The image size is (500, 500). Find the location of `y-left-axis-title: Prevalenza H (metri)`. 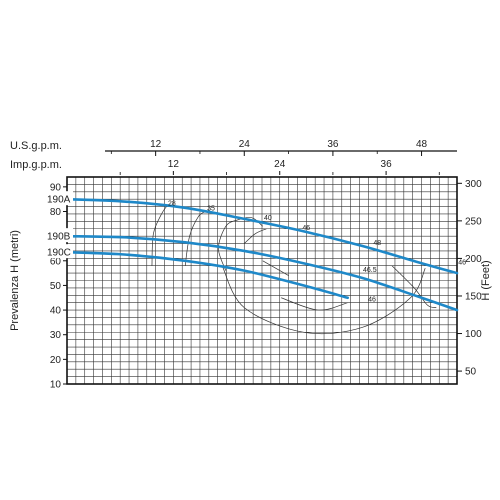

y-left-axis-title: Prevalenza H (metri) is located at coordinates (15, 280).